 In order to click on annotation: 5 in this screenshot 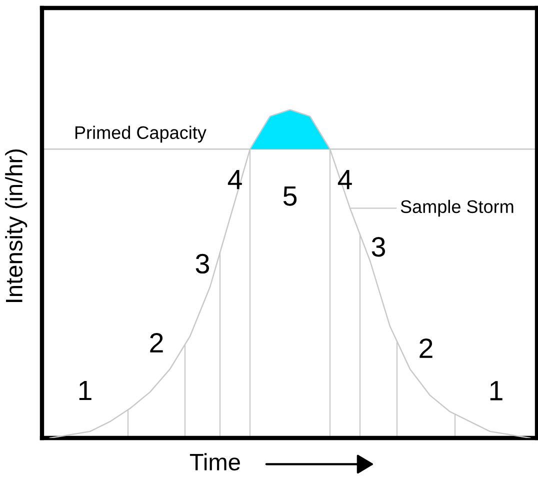, I will do `click(290, 196)`.